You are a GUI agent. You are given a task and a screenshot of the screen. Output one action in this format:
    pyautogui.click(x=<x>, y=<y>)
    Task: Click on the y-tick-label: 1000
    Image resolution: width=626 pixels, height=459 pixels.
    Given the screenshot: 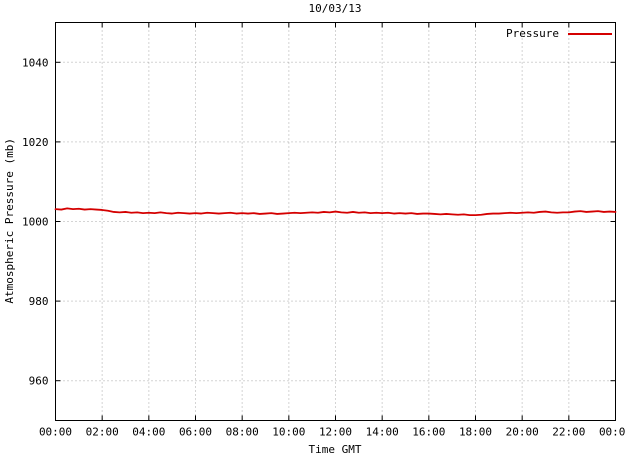 What is the action you would take?
    pyautogui.click(x=35, y=222)
    